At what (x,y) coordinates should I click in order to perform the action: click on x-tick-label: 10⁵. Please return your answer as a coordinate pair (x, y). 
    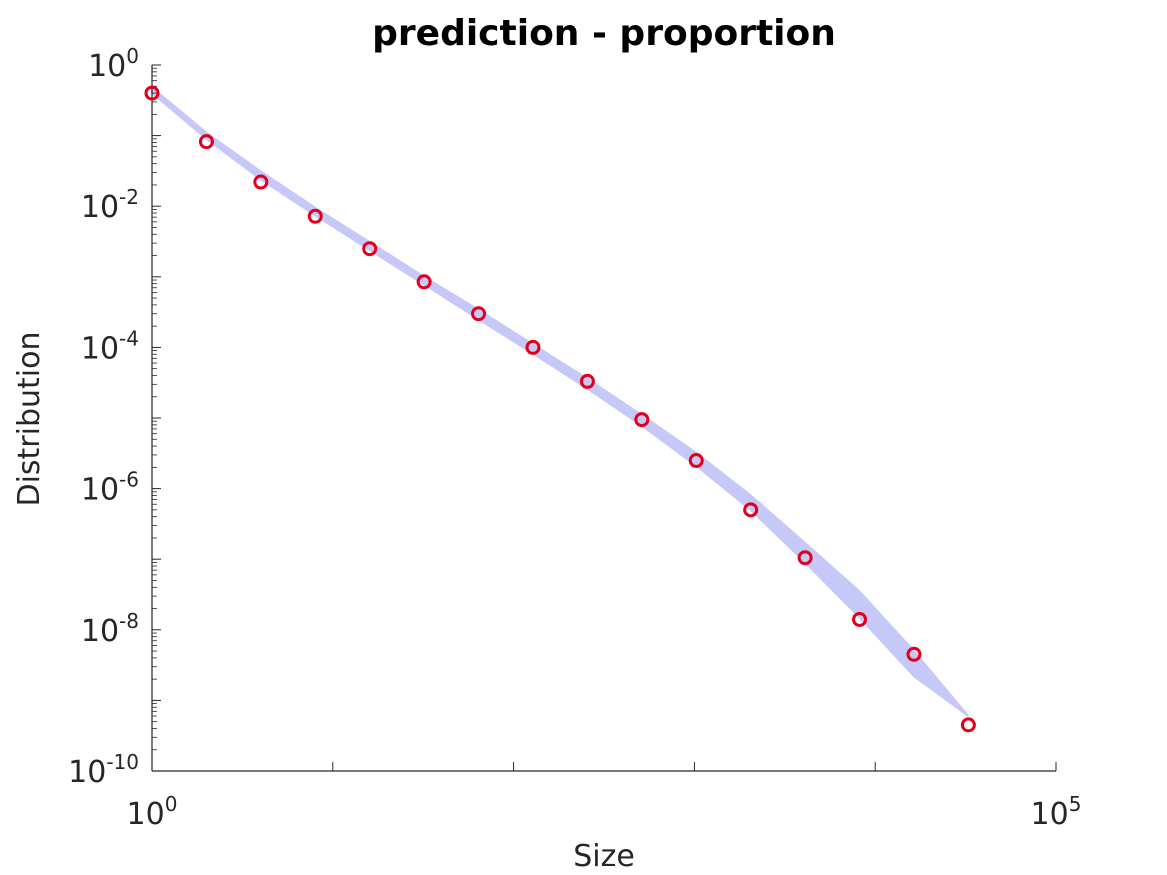
    Looking at the image, I should click on (1056, 812).